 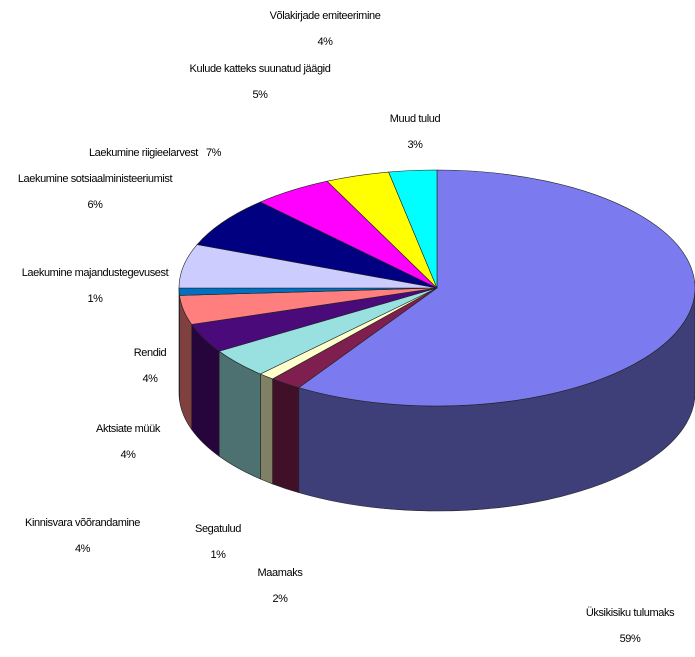 What do you see at coordinates (213, 153) in the screenshot?
I see `label-value: 7%` at bounding box center [213, 153].